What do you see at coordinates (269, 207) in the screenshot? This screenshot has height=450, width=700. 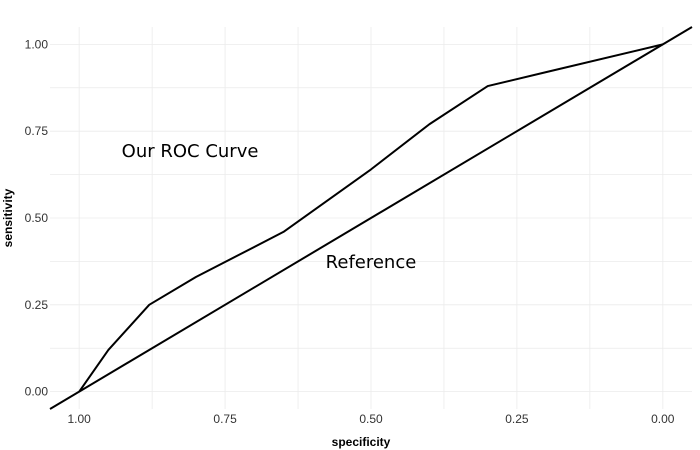 I see `annotation-layer: Our ROC Curve Reference` at bounding box center [269, 207].